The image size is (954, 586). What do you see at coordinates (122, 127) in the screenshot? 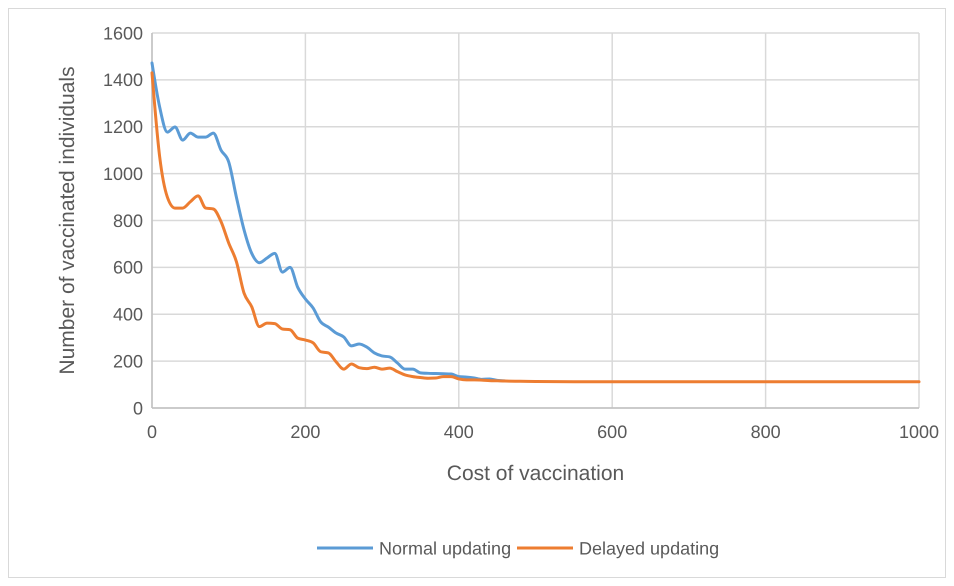
I see `y-tick-label: 1200` at bounding box center [122, 127].